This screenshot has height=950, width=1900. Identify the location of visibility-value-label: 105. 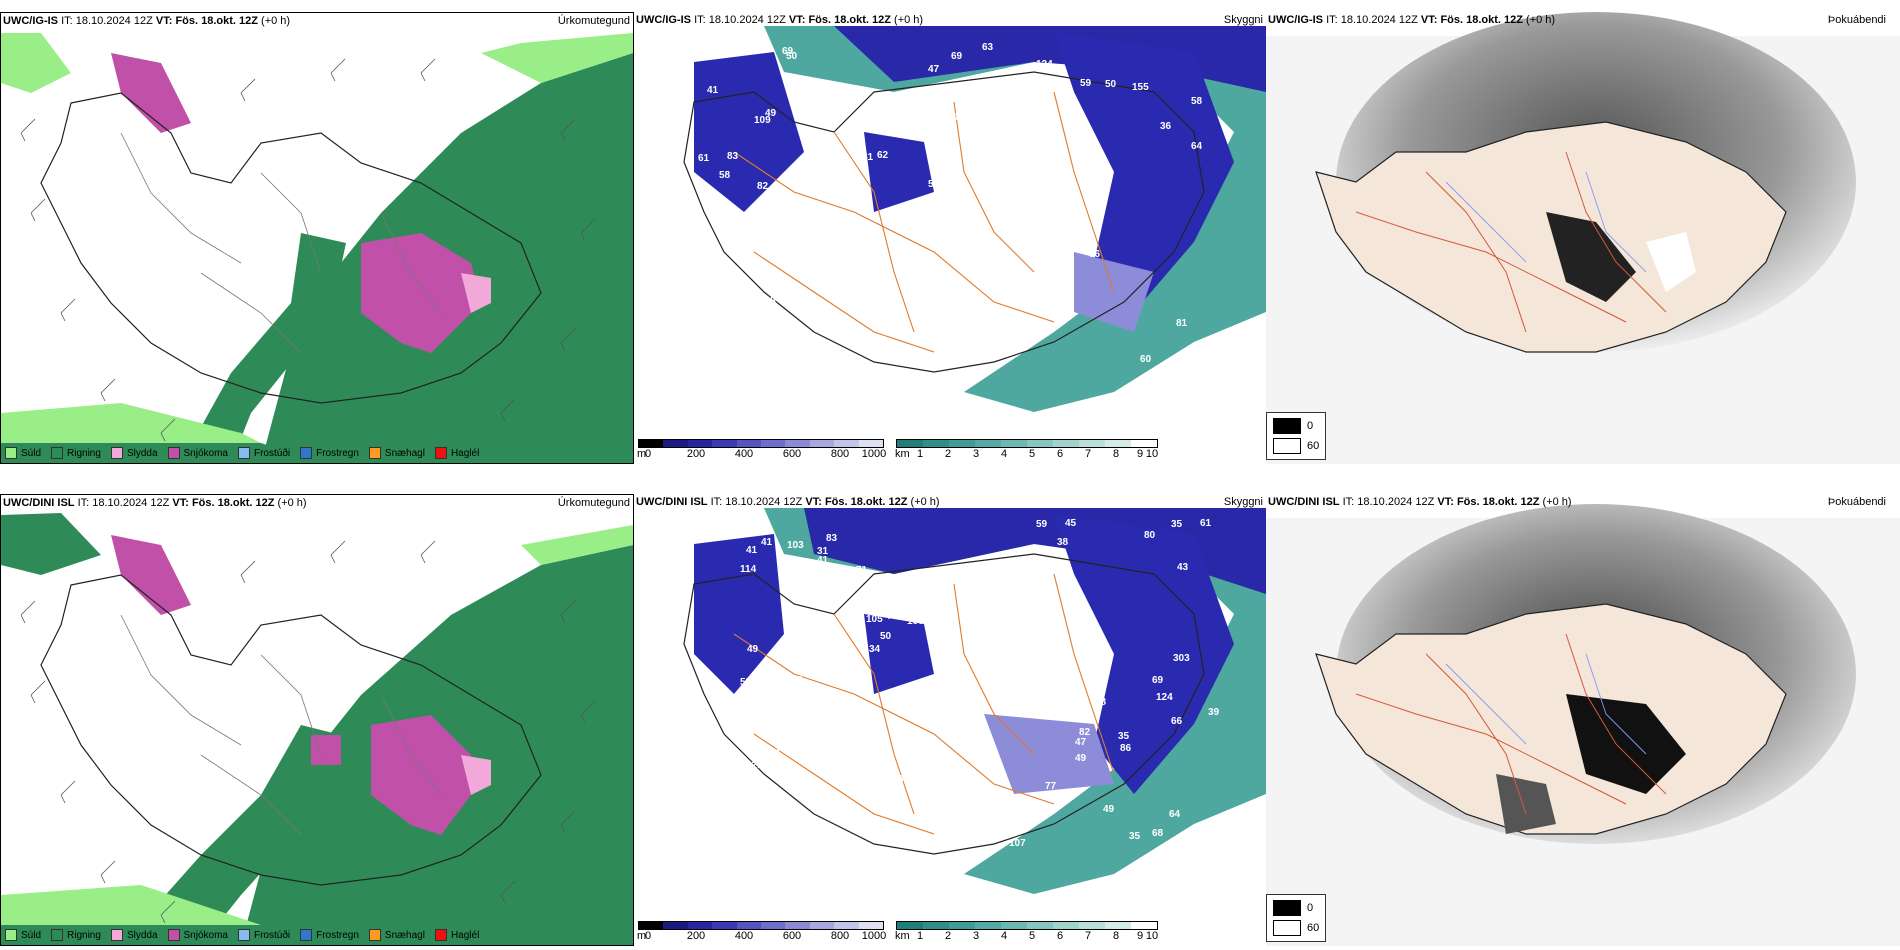
(874, 619).